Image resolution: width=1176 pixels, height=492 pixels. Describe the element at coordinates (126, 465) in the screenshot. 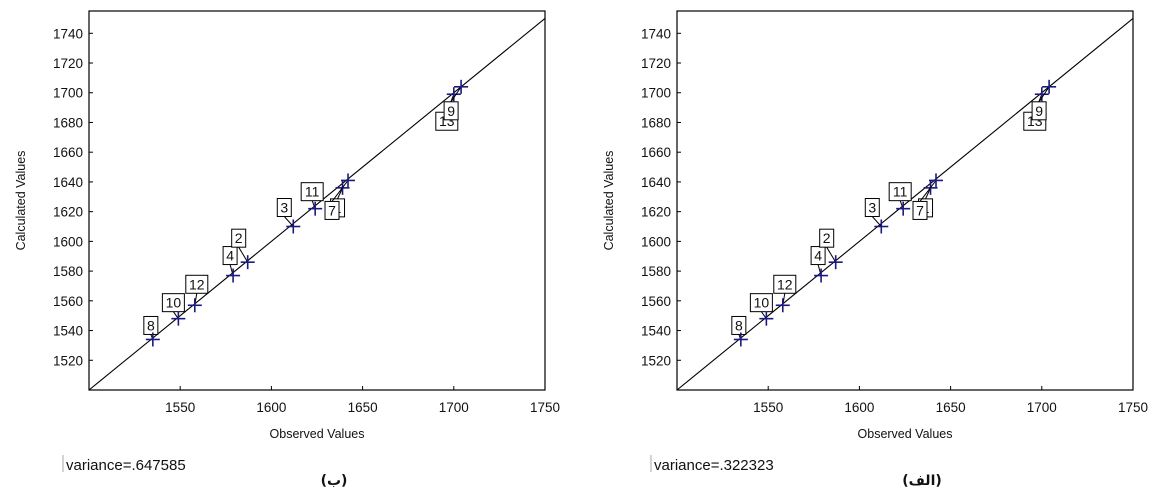

I see `variance-label: variance=.647585` at that location.